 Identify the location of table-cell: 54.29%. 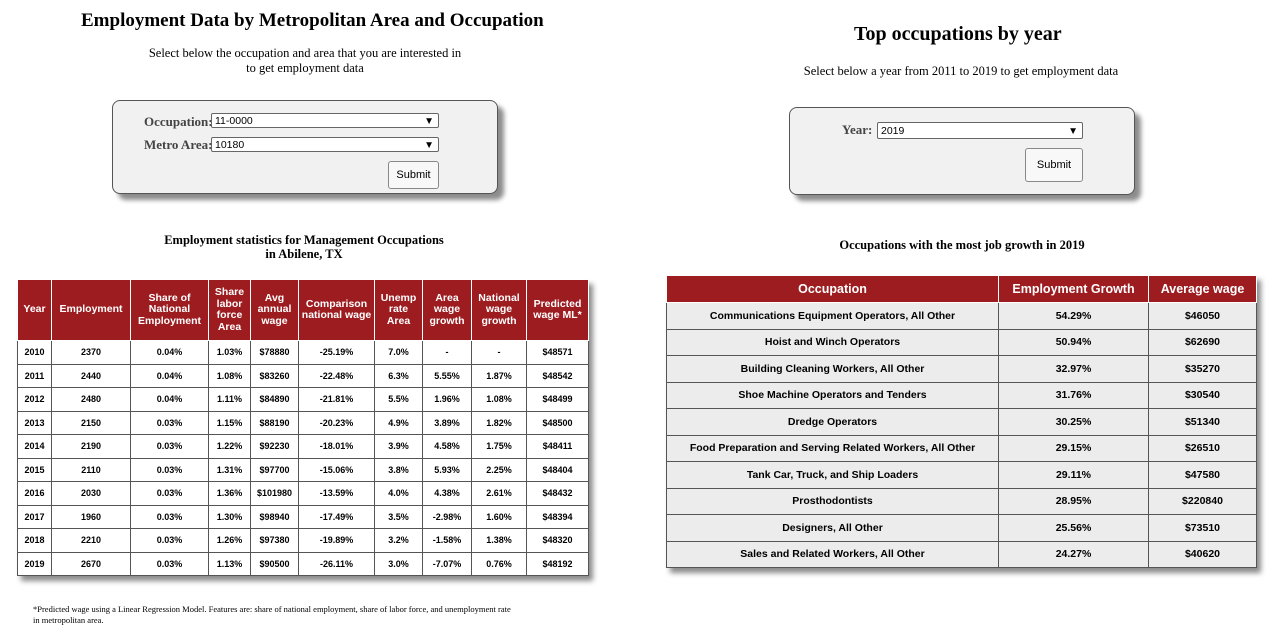
(1073, 316).